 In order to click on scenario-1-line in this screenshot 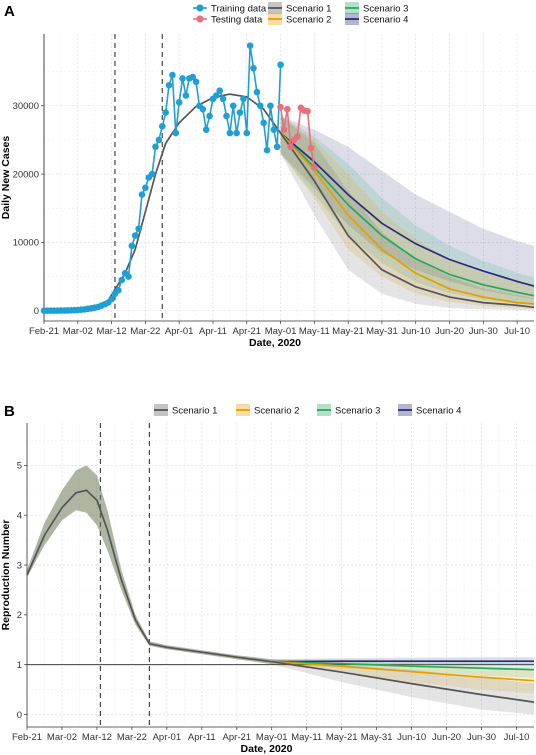, I will do `click(407, 220)`.